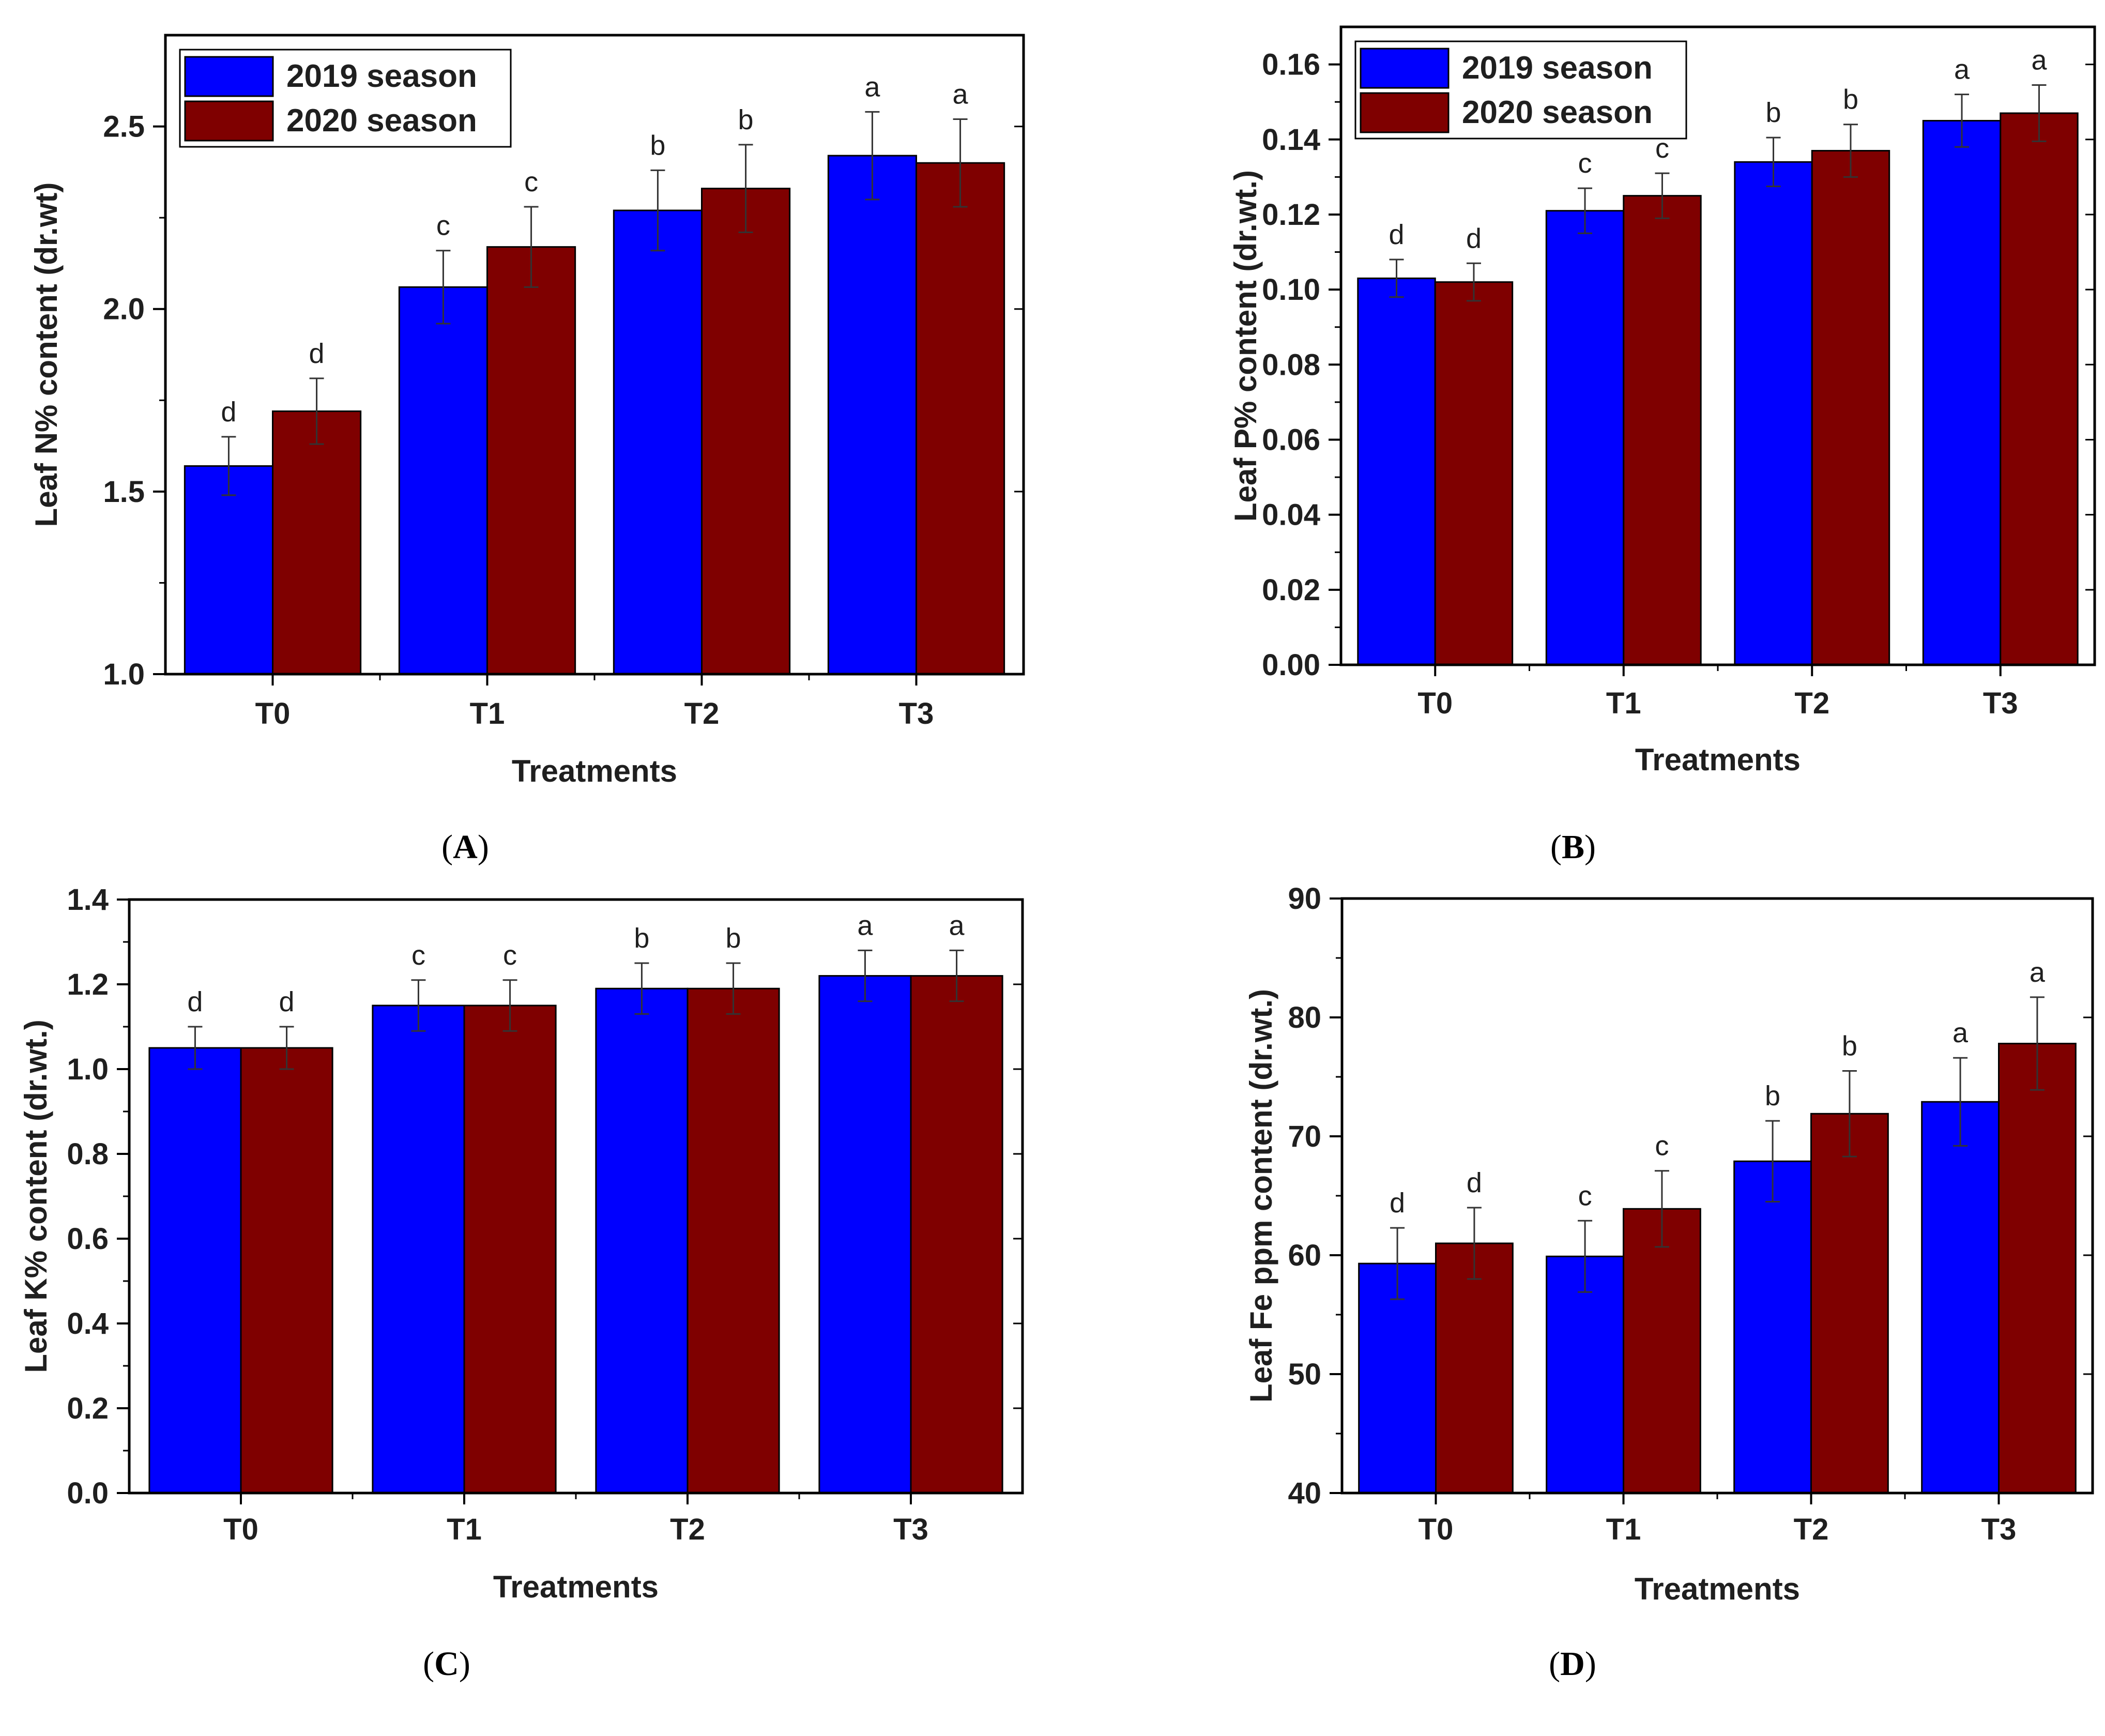  What do you see at coordinates (1662, 1351) in the screenshot?
I see `bar-d-t1-2020` at bounding box center [1662, 1351].